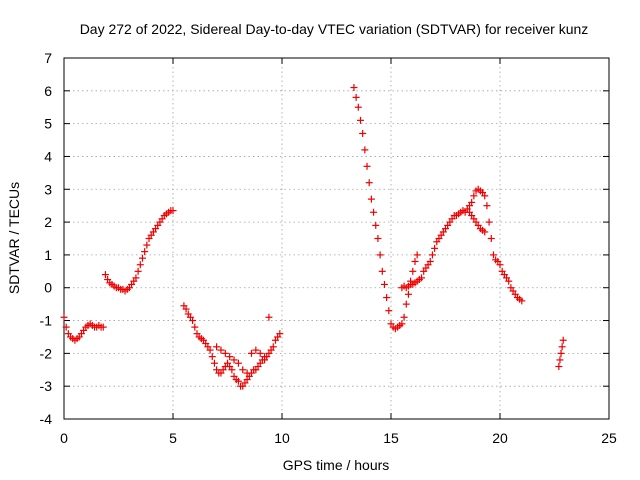 The height and width of the screenshot is (480, 640). What do you see at coordinates (282, 438) in the screenshot?
I see `x-tick-label: 10` at bounding box center [282, 438].